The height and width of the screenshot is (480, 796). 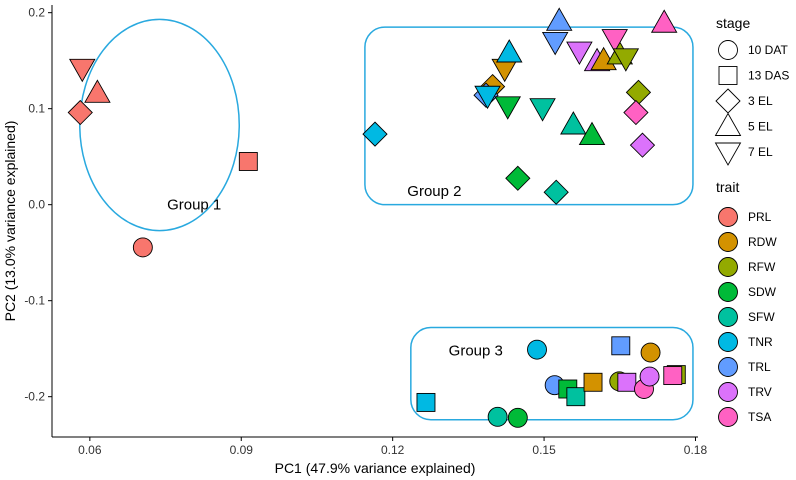 I want to click on x-tick-label: 0.15, so click(x=544, y=450).